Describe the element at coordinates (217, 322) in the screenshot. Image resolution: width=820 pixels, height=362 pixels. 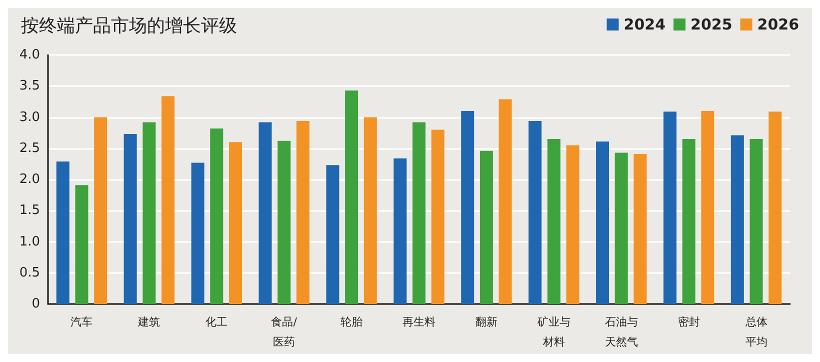
I see `x-tick-label: 化工` at that location.